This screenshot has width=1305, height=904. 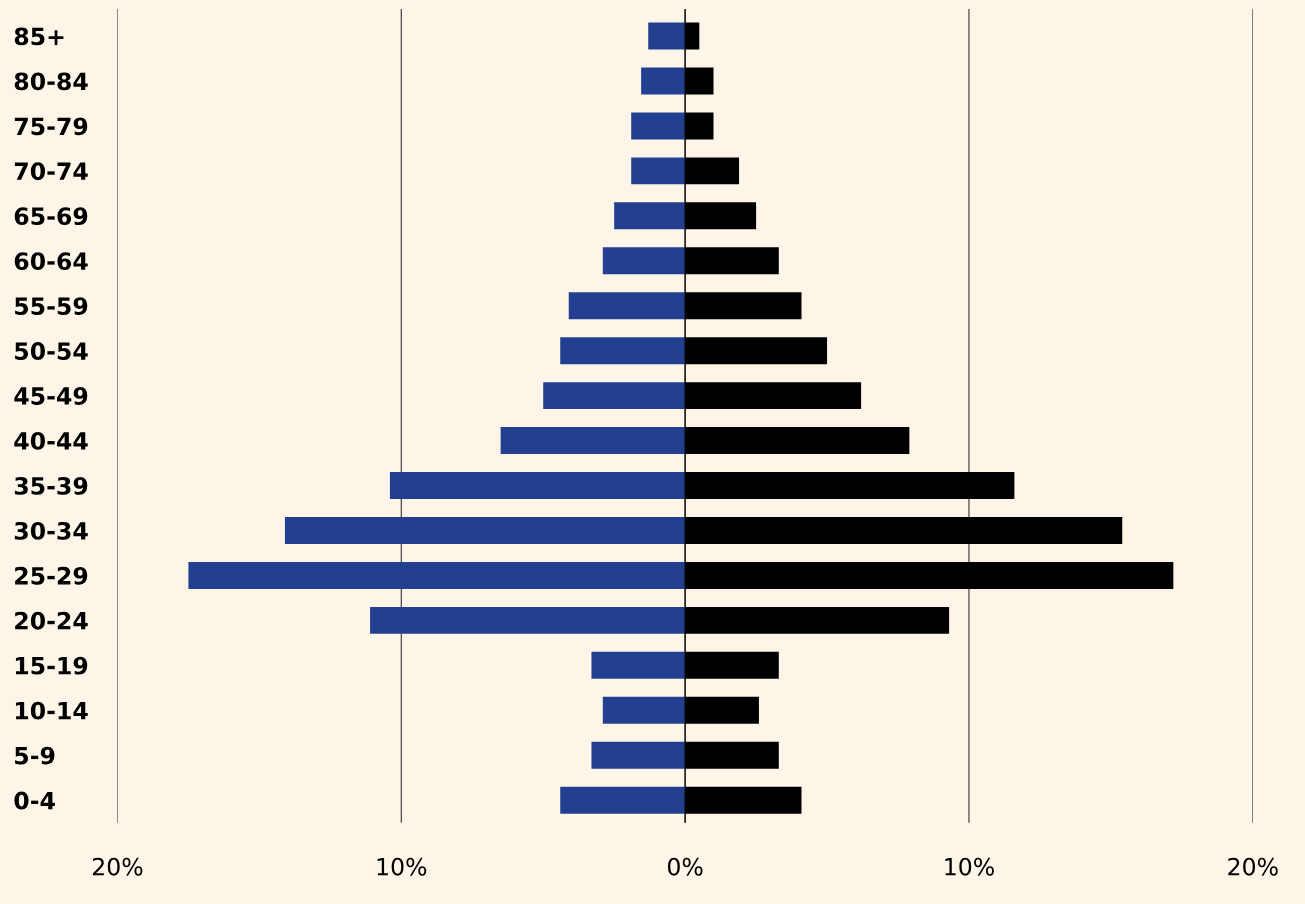 What do you see at coordinates (51, 351) in the screenshot?
I see `y-tick-label: 50-54` at bounding box center [51, 351].